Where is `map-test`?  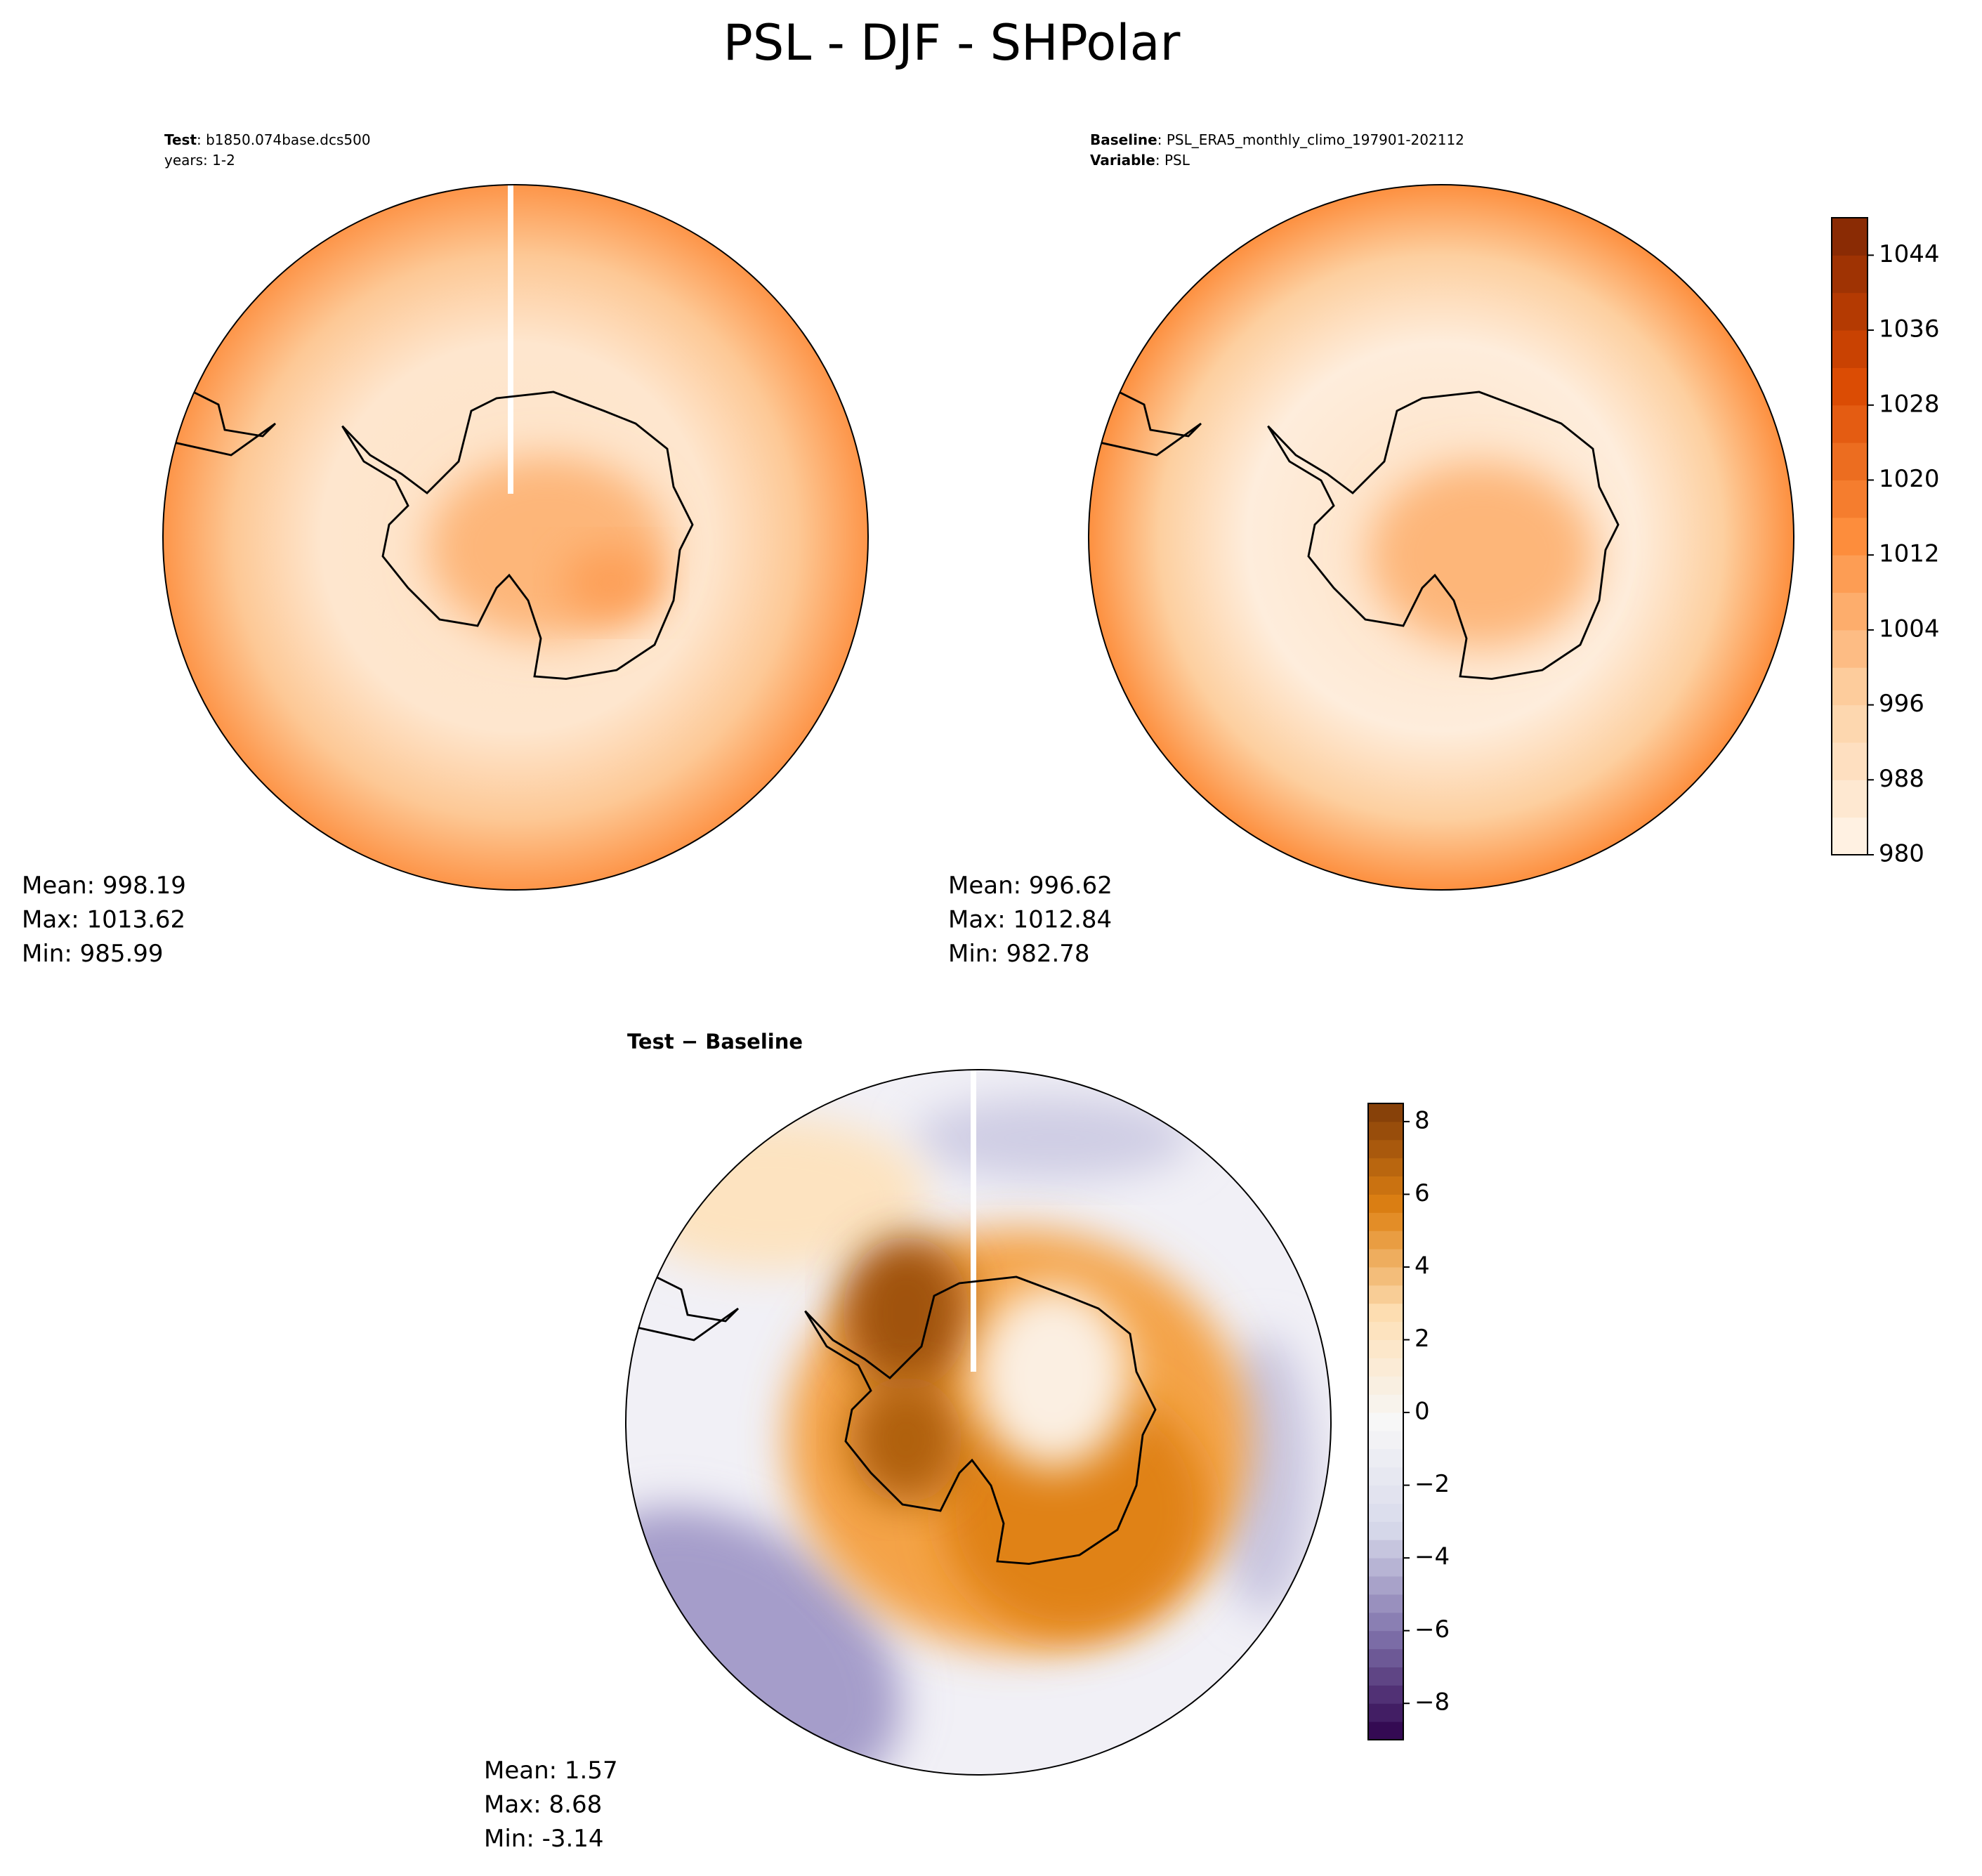
map-test is located at coordinates (515, 538).